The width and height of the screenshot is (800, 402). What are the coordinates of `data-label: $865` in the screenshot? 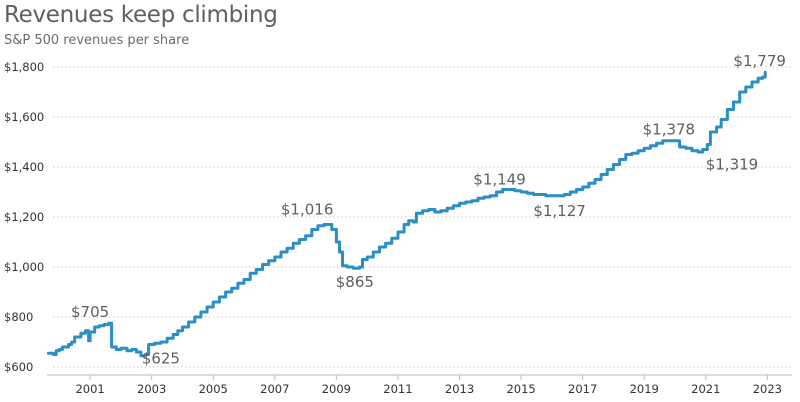 It's located at (355, 282).